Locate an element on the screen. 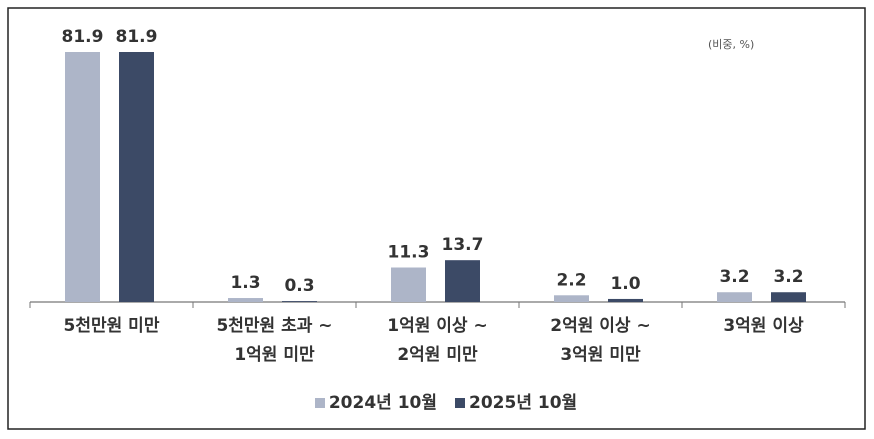  value-label: 1.3 is located at coordinates (245, 283).